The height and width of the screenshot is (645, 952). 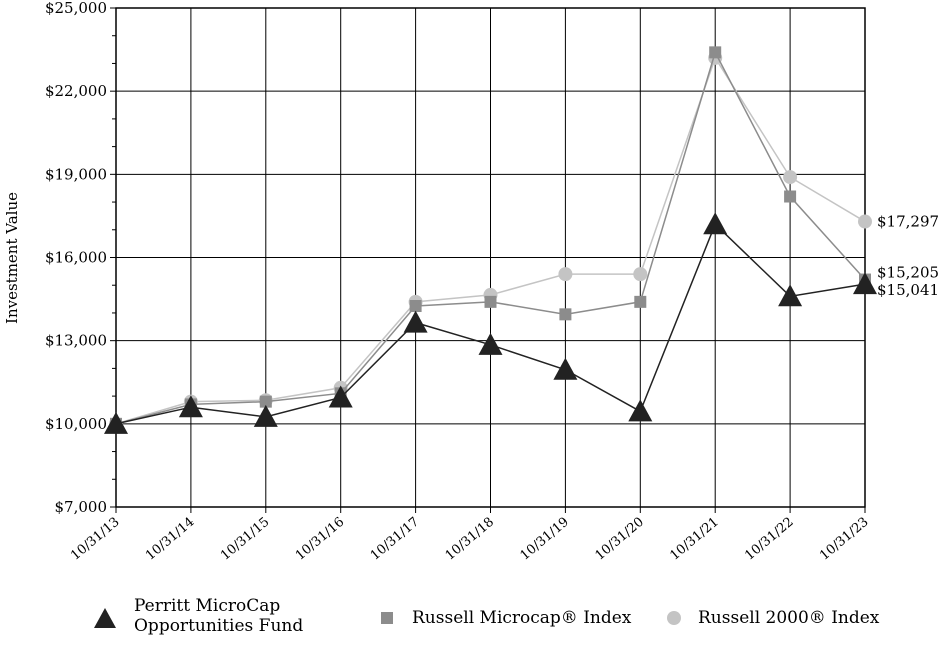 What do you see at coordinates (105, 618) in the screenshot?
I see `triangle-marker-icon` at bounding box center [105, 618].